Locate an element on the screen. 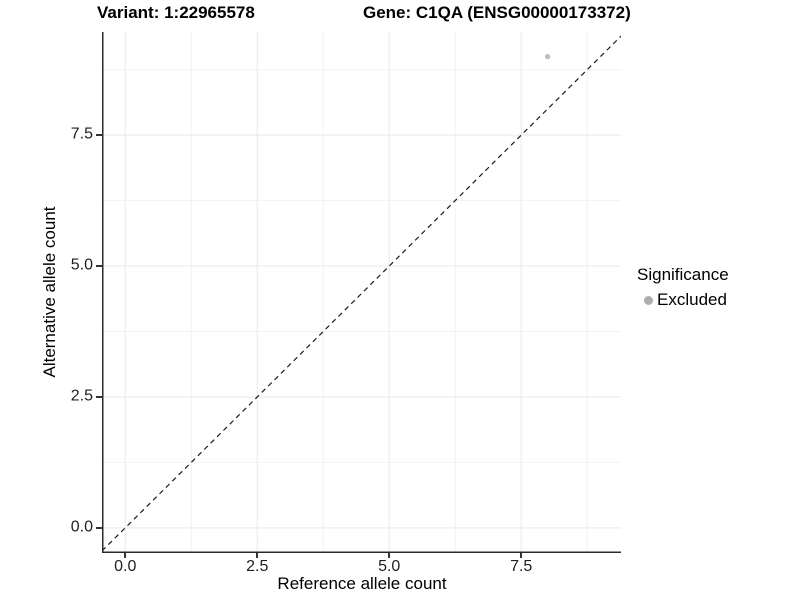 This screenshot has width=800, height=600. legend: Significance Excluded is located at coordinates (683, 287).